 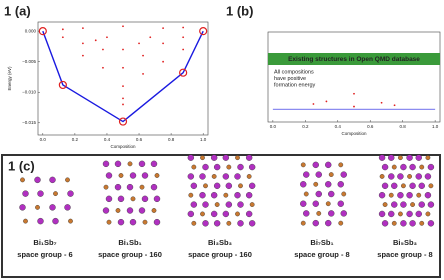 What do you see at coordinates (9, 78) in the screenshot?
I see `y-axis-label: Energy (eV)` at bounding box center [9, 78].